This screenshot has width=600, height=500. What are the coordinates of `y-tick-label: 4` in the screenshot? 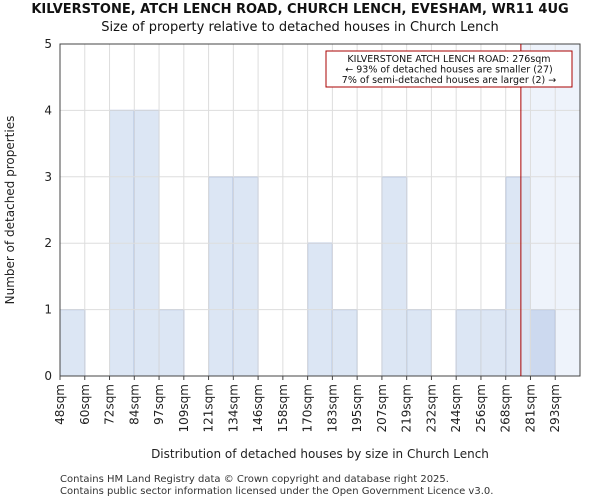 It's located at (48, 110).